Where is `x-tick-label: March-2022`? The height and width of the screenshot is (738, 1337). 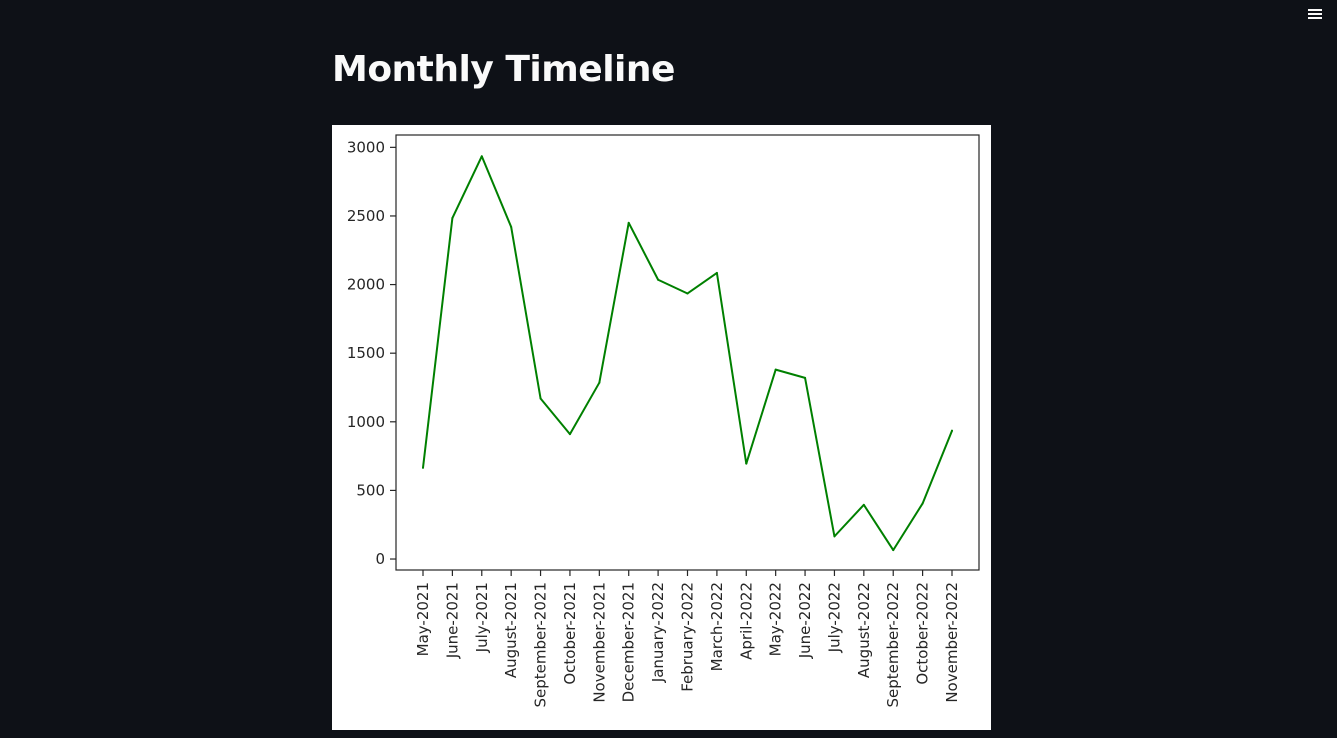
x-tick-label: March-2022 is located at coordinates (717, 626).